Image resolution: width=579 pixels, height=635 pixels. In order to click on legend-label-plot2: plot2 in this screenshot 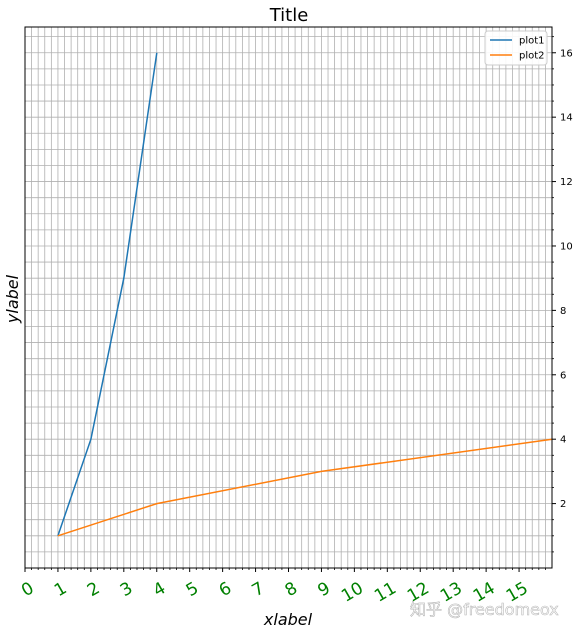, I will do `click(532, 56)`.